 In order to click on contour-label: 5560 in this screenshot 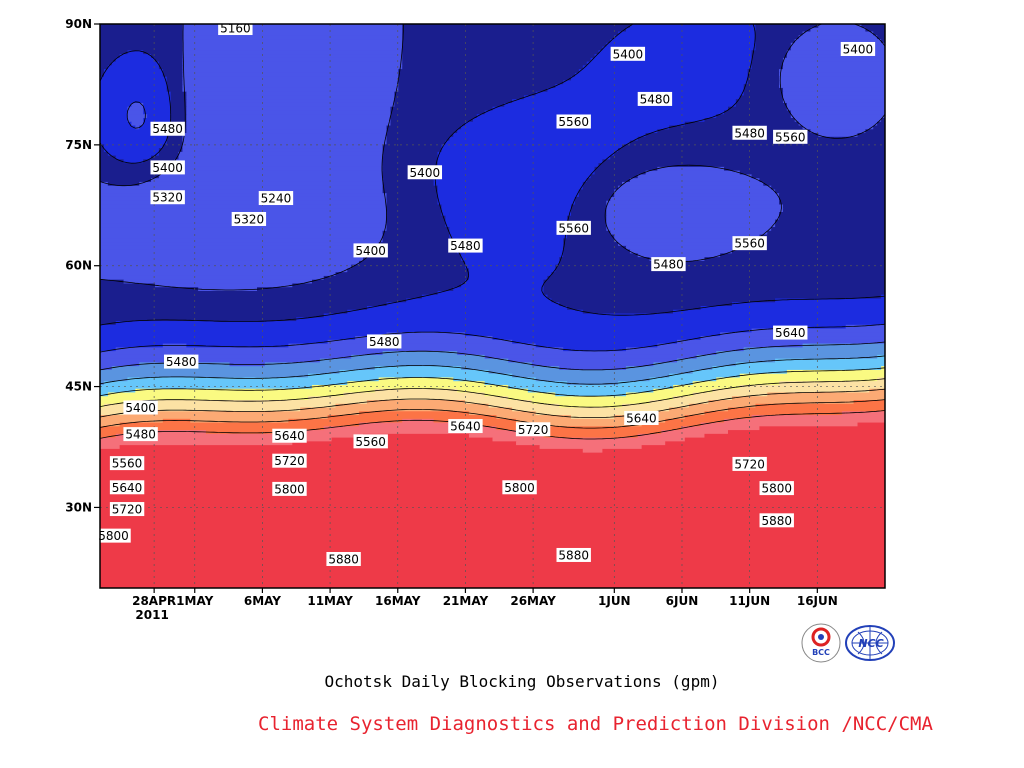, I will do `click(127, 463)`.